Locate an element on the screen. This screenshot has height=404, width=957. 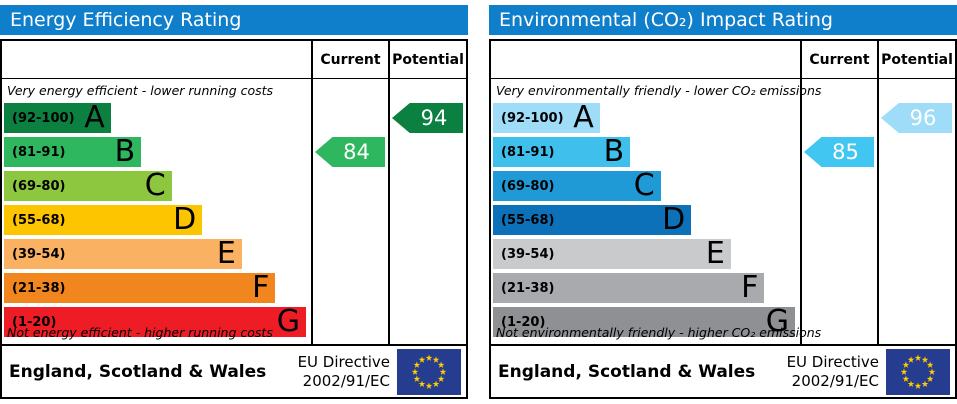
energy-panel-title: Energy Efficiency Rating is located at coordinates (126, 20).